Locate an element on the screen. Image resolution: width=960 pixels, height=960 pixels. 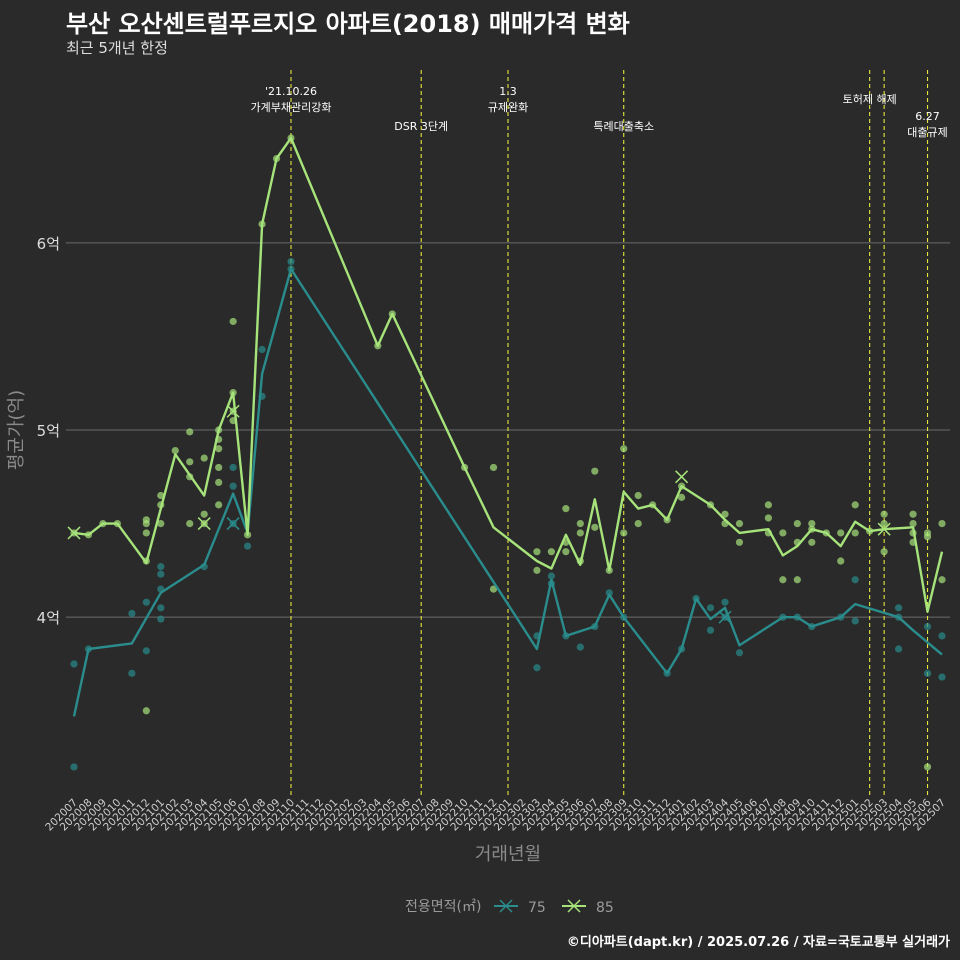
policy-annotation: 대출규제 is located at coordinates (927, 132).